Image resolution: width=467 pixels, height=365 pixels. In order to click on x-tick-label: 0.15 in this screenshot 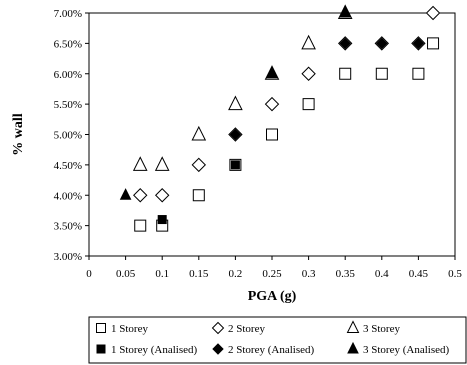, I will do `click(199, 274)`.